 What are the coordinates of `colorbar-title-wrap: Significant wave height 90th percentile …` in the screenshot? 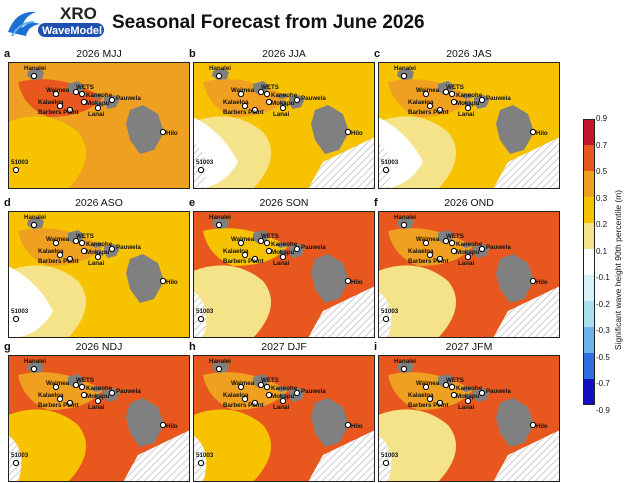 It's located at (617, 270).